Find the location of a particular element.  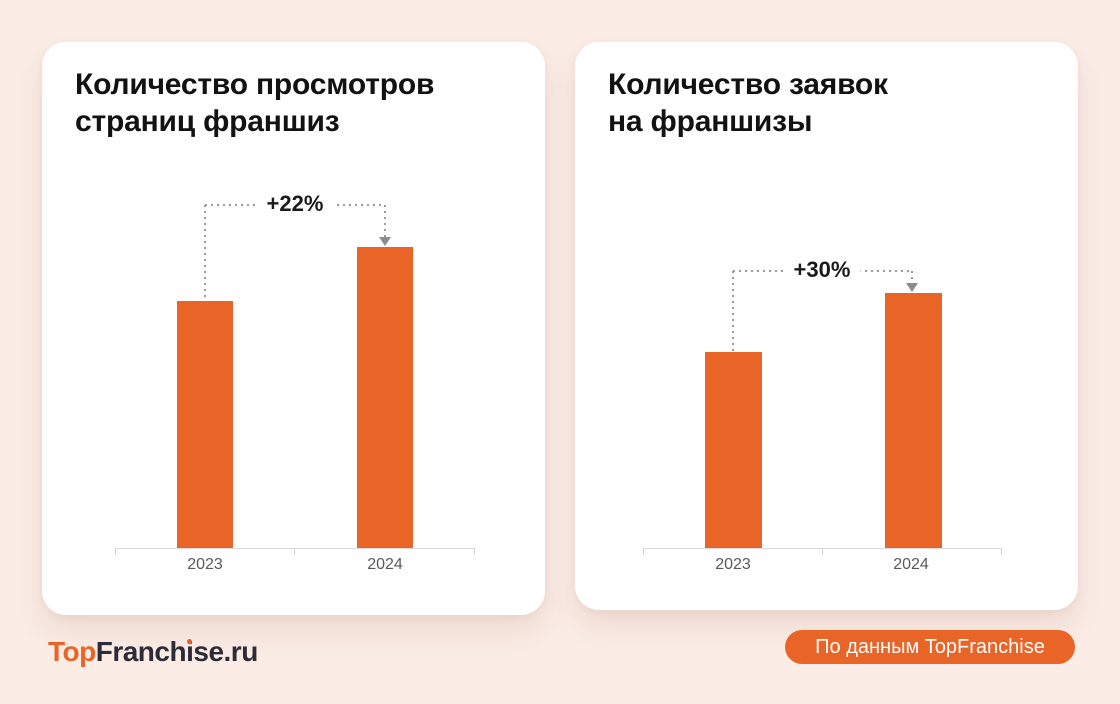

title-line-1: Количество просмотров is located at coordinates (255, 84).